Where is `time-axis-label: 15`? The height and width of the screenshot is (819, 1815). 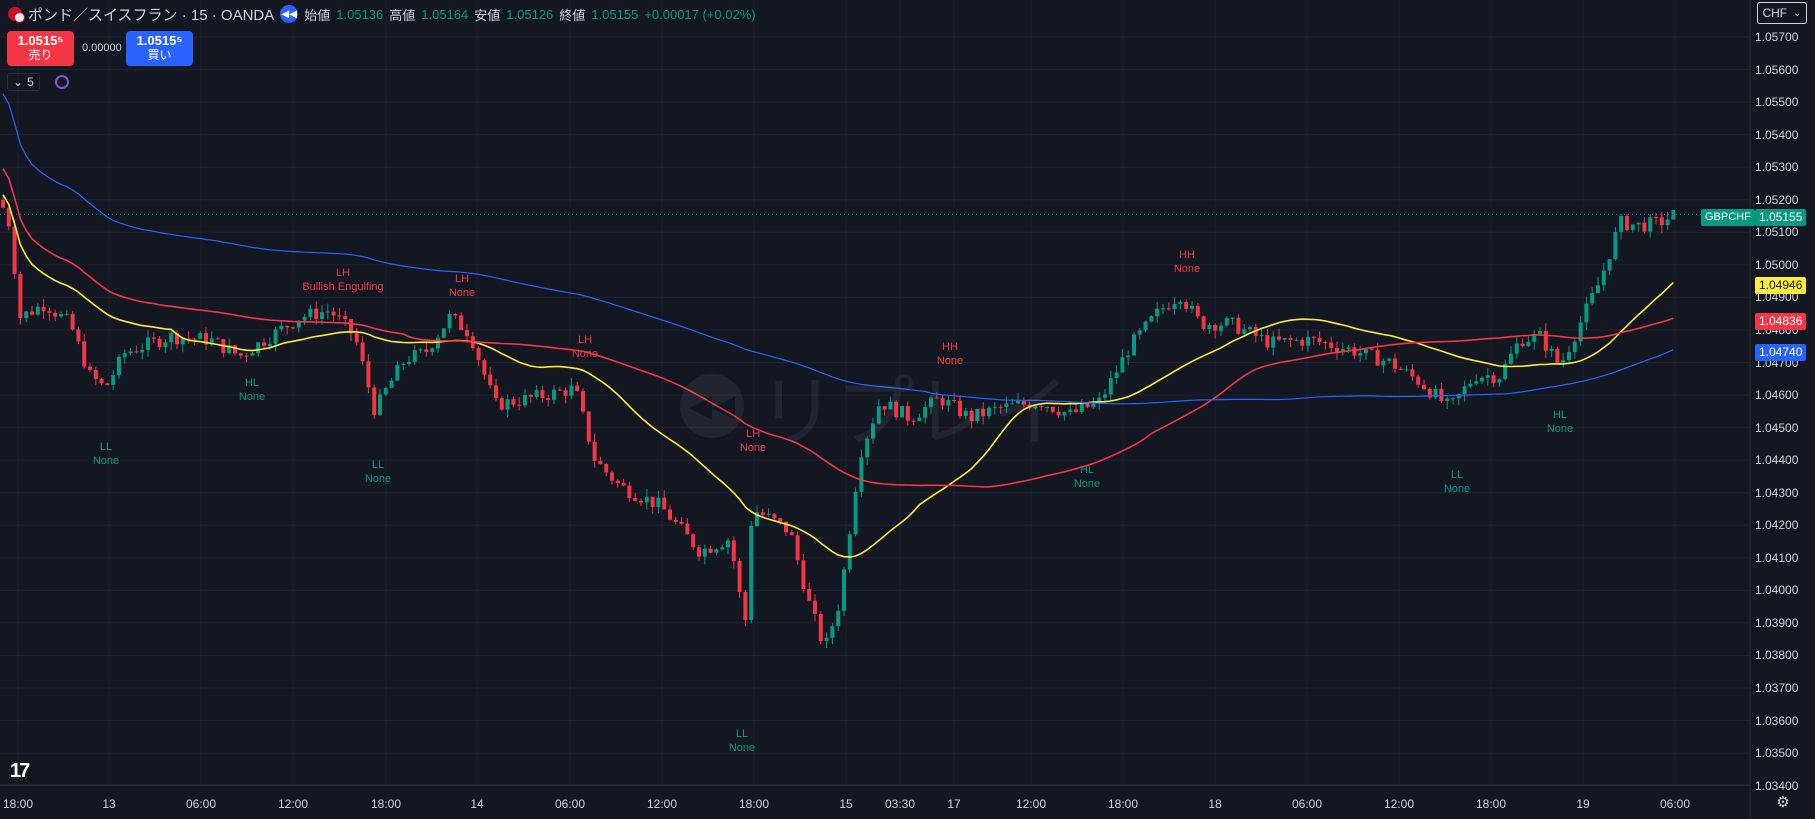 time-axis-label: 15 is located at coordinates (846, 804).